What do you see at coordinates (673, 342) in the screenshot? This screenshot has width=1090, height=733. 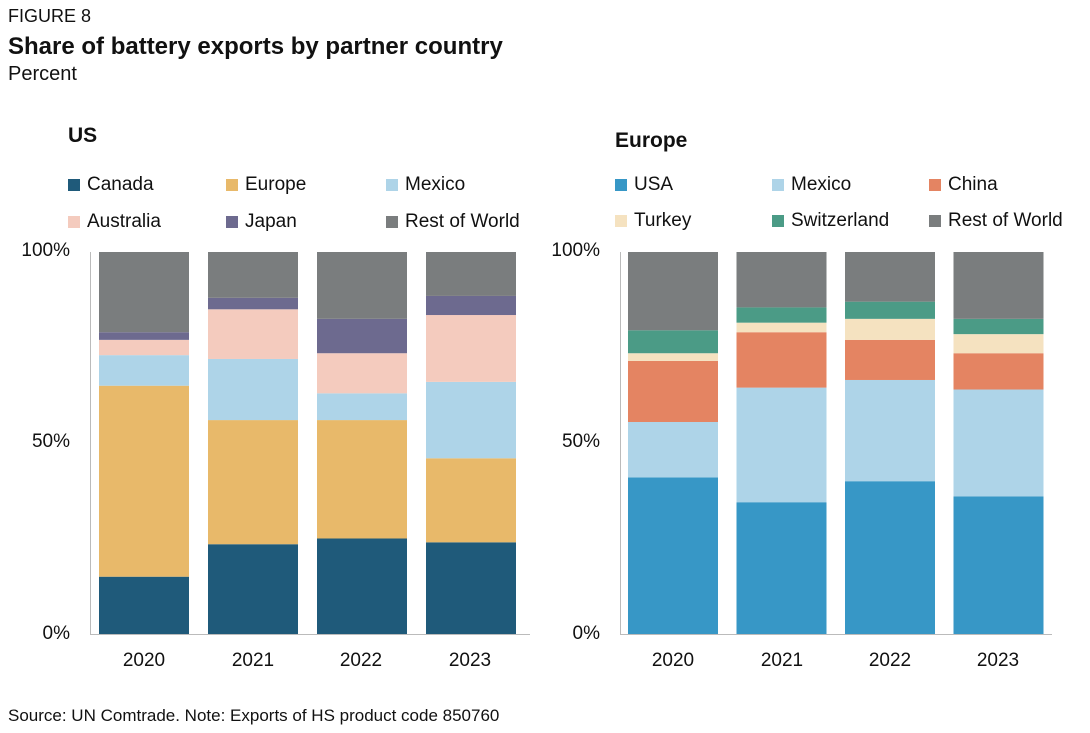 I see `bar-segment-switzerland-2020` at bounding box center [673, 342].